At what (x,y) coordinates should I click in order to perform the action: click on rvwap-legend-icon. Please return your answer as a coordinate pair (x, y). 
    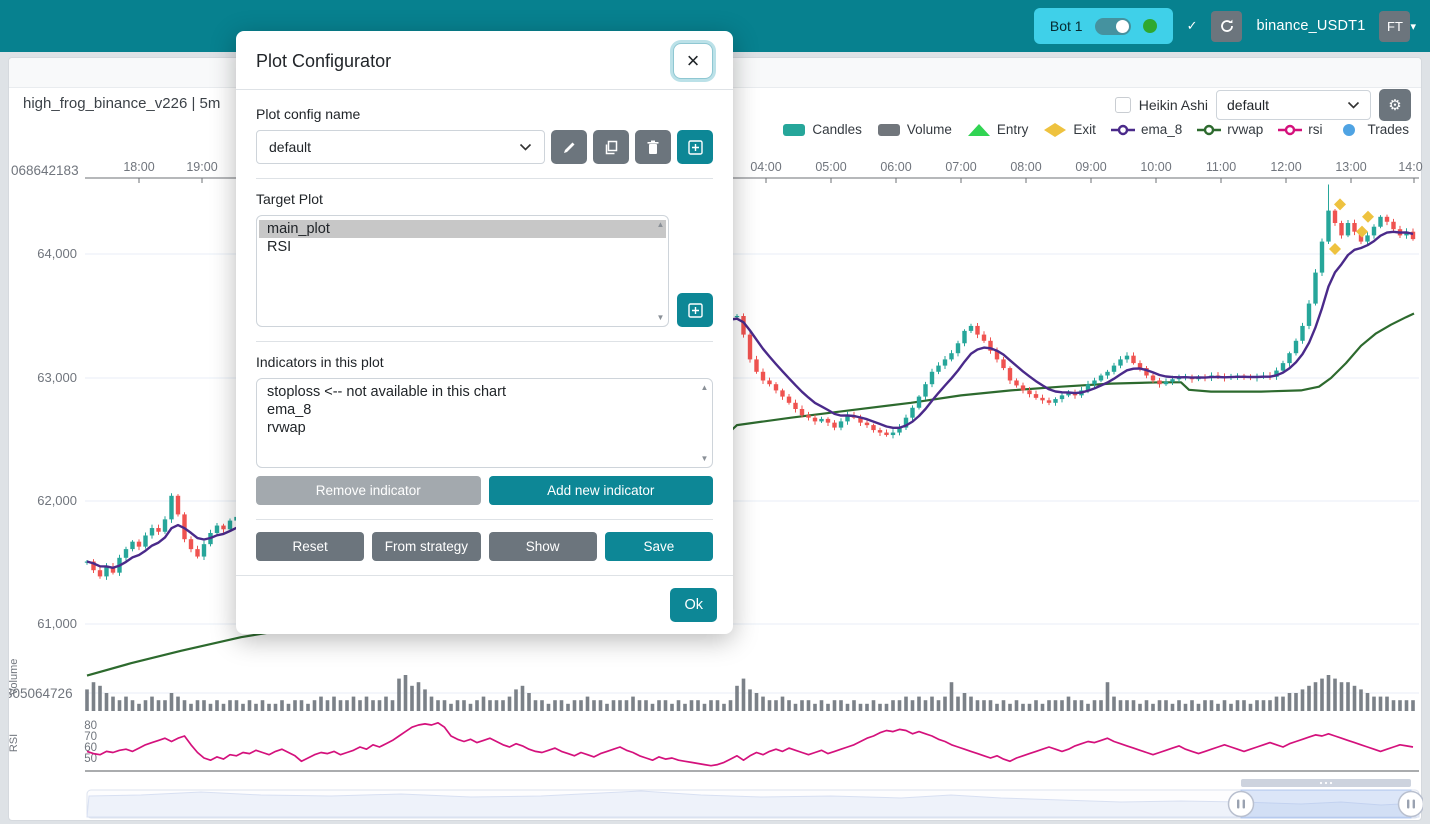
    Looking at the image, I should click on (1209, 129).